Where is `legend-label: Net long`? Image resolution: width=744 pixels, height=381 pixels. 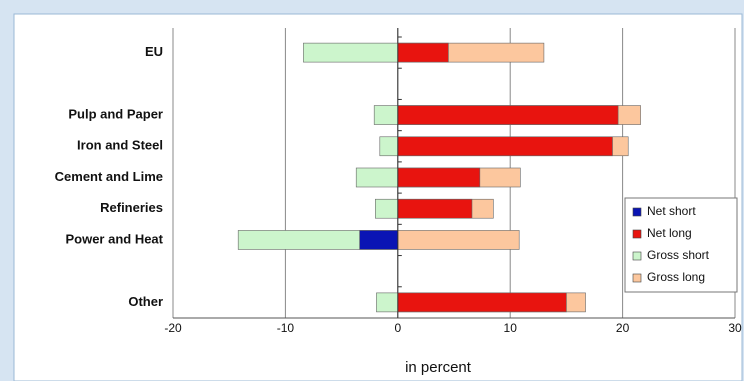 legend-label: Net long is located at coordinates (669, 233).